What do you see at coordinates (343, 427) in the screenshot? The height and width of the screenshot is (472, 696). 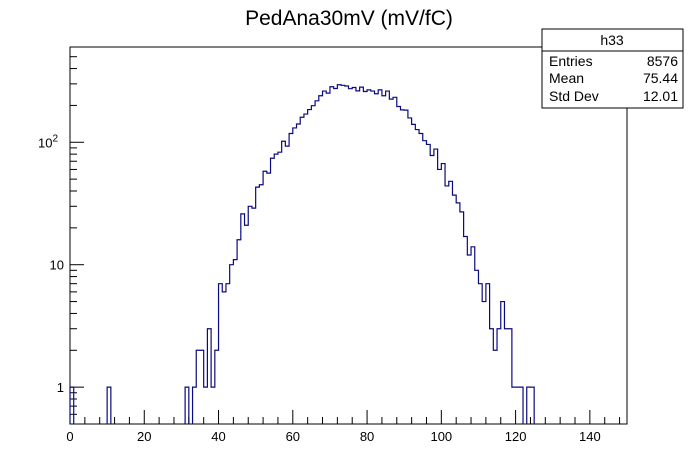 I see `x-axis: 0 20 40 60 80 100 120 140` at bounding box center [343, 427].